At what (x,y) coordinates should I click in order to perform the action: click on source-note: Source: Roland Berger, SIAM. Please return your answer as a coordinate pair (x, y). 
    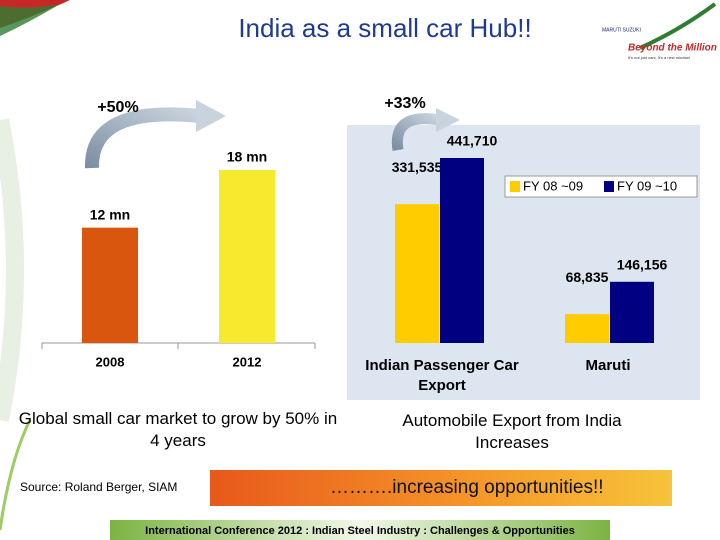
    Looking at the image, I should click on (98, 487).